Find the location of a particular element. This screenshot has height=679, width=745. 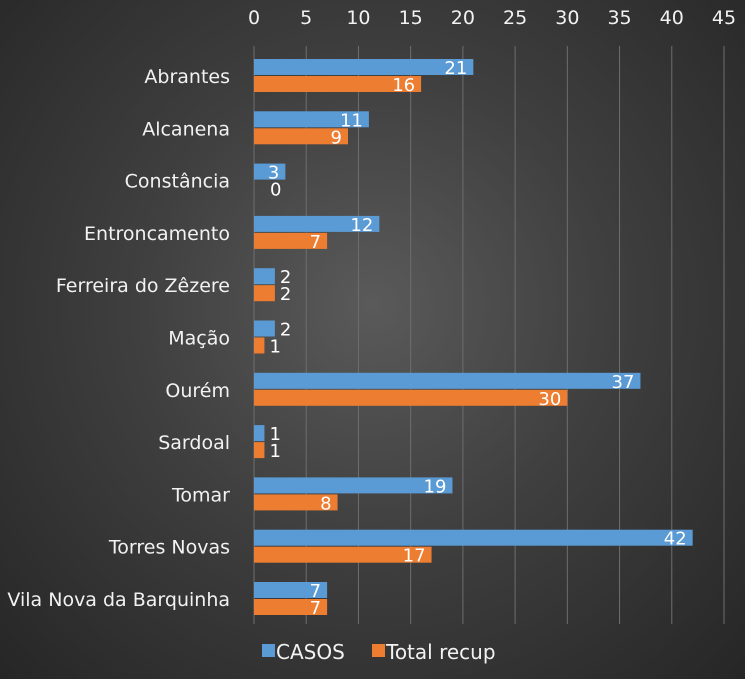

data-label: 9 is located at coordinates (336, 137).